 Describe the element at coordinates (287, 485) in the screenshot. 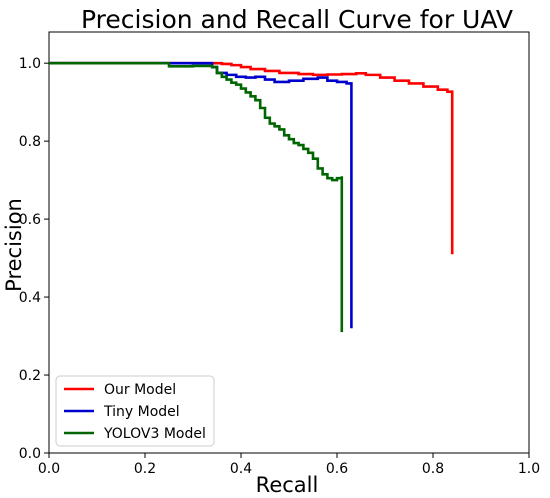

I see `x-axis-label: Recall` at that location.